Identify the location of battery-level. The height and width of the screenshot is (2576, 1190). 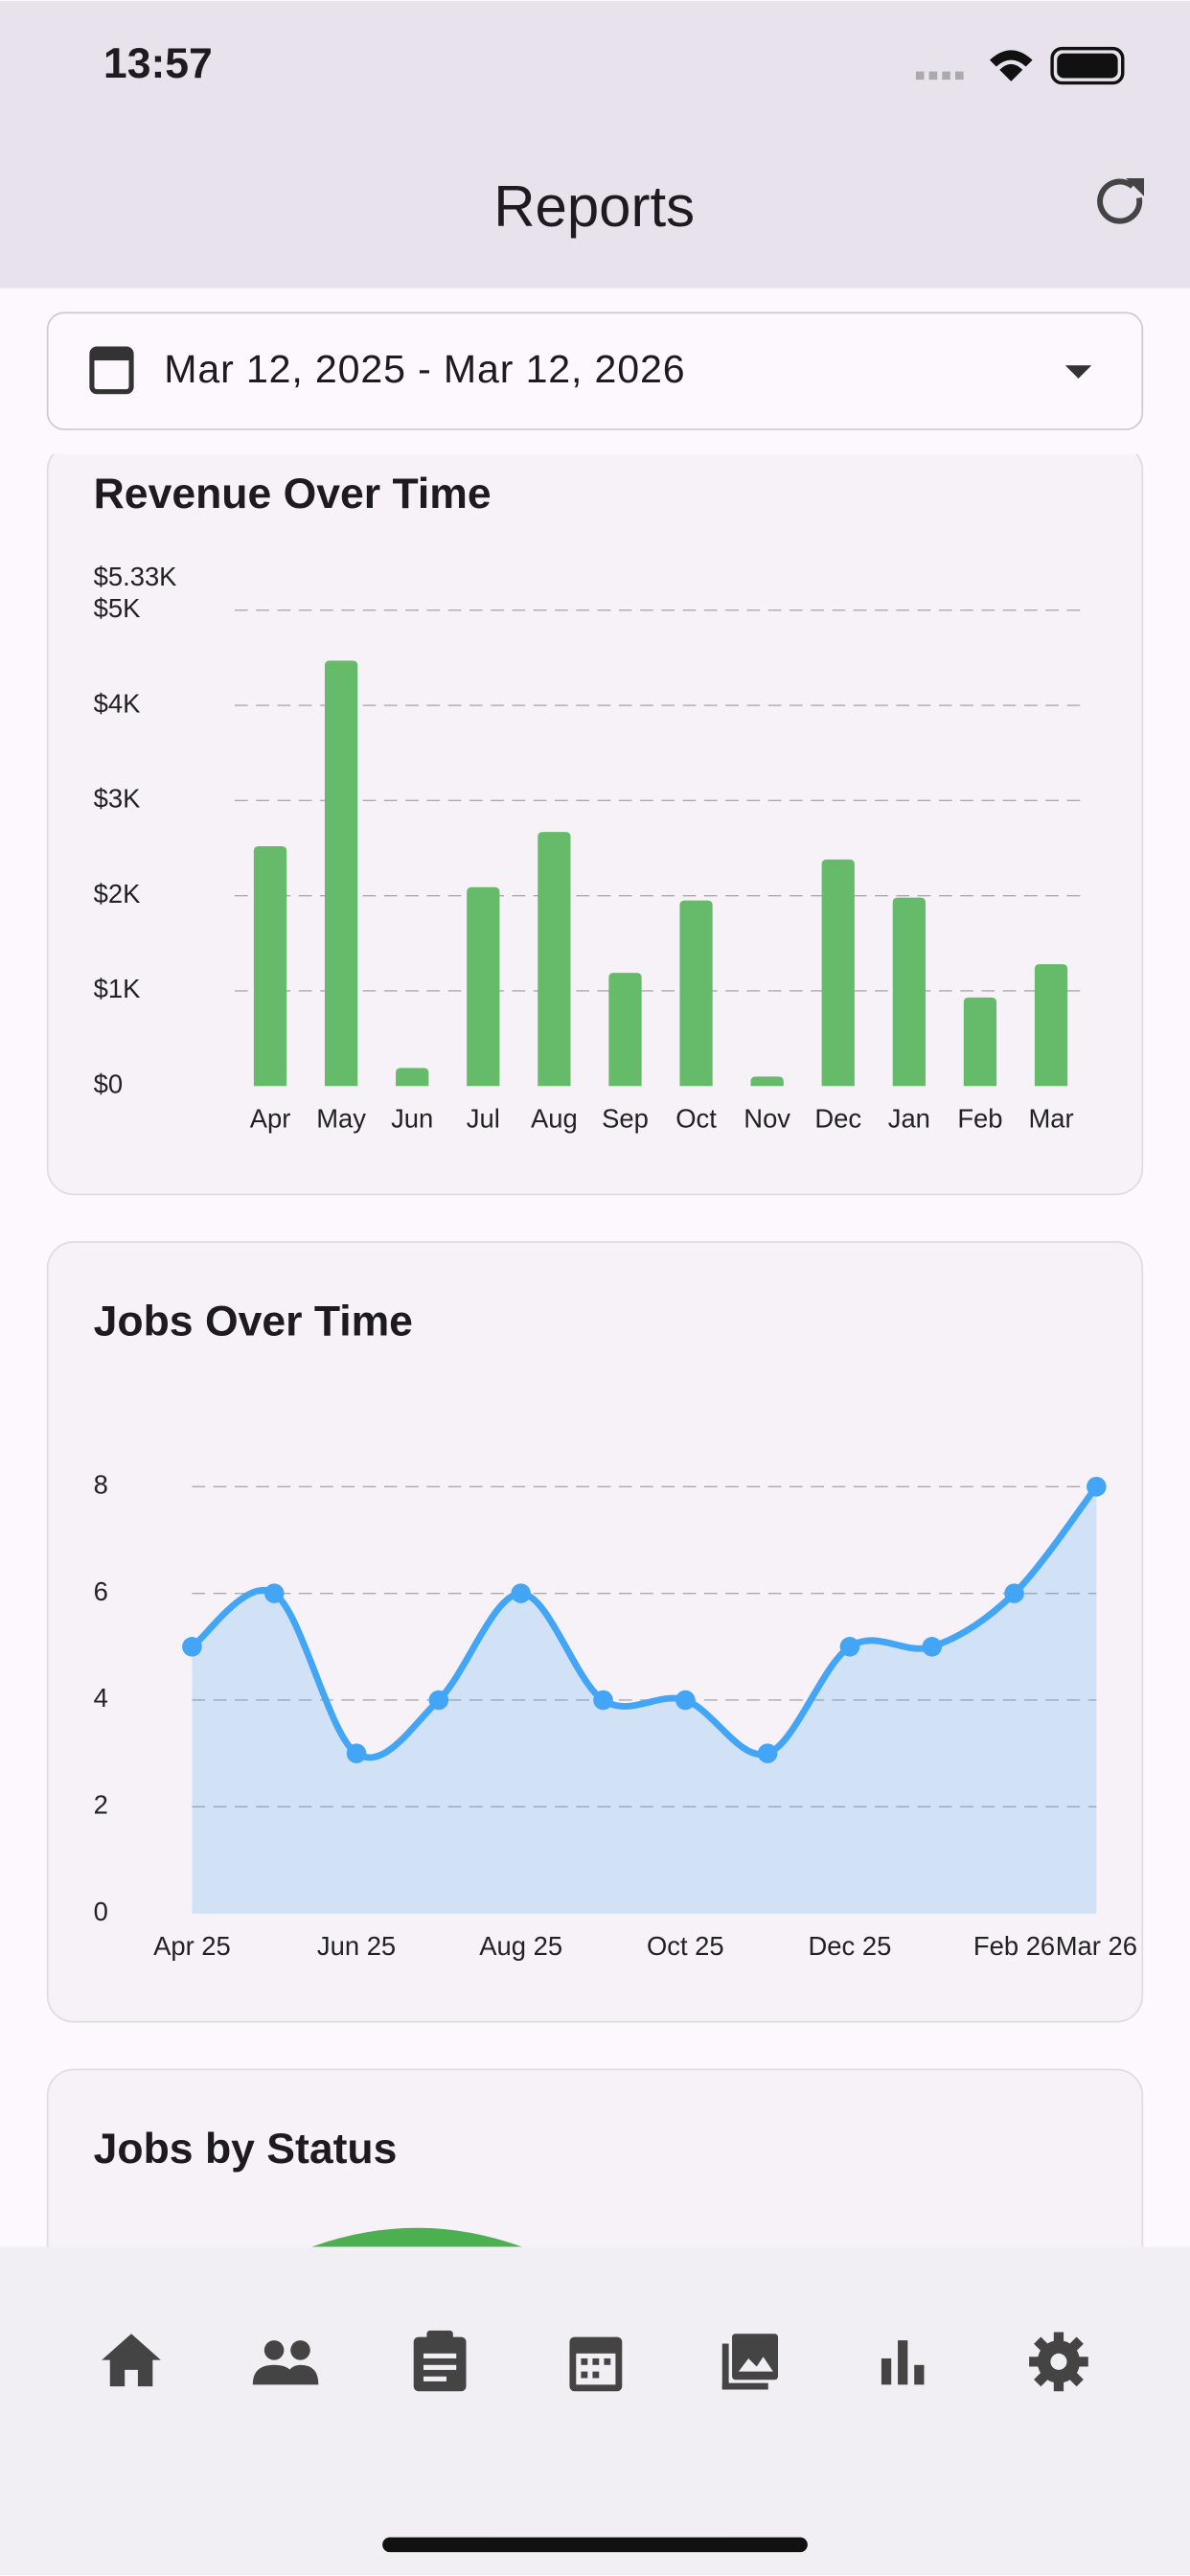
(1088, 66).